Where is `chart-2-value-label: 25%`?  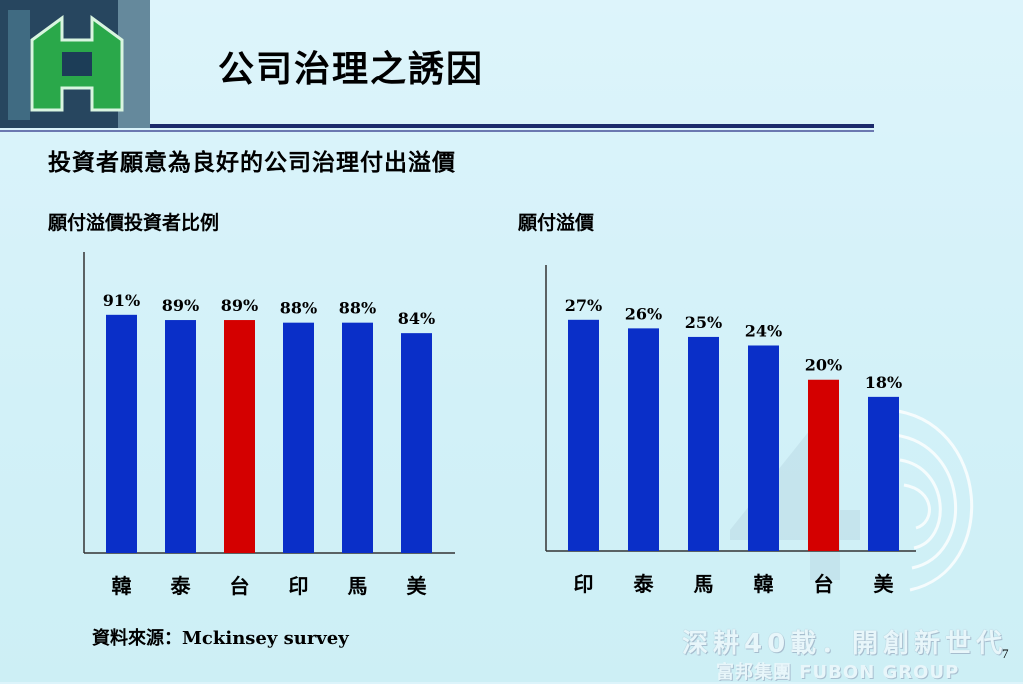 chart-2-value-label: 25% is located at coordinates (703, 322).